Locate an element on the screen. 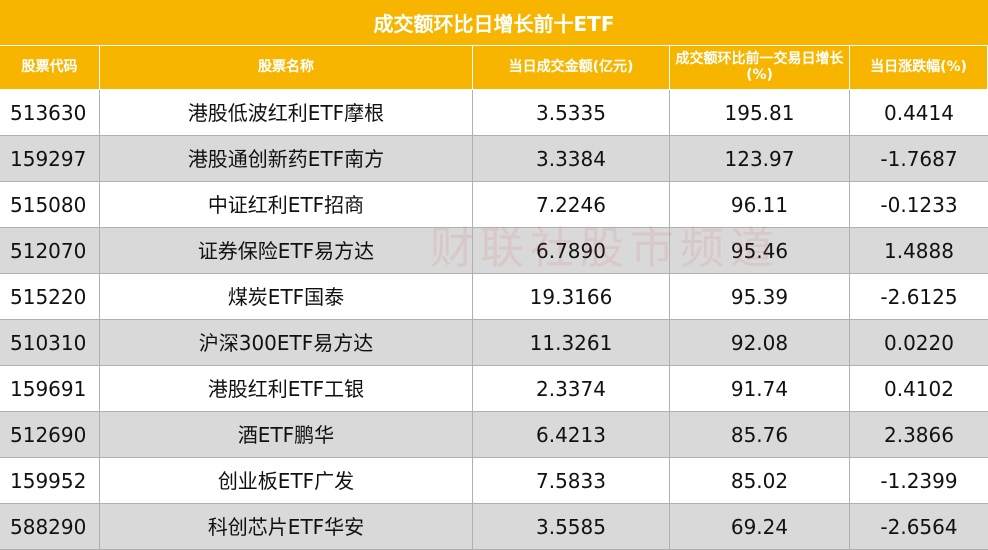  table-cell: 69.24 is located at coordinates (760, 526).